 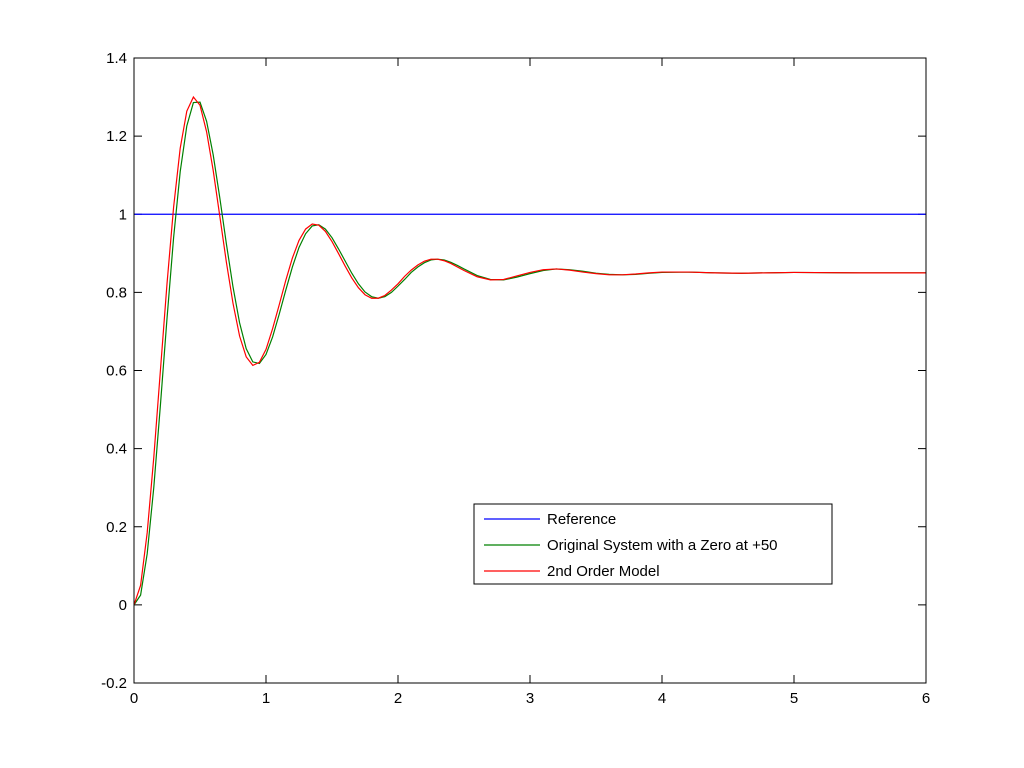 What do you see at coordinates (794, 698) in the screenshot?
I see `x-tick-label: 5` at bounding box center [794, 698].